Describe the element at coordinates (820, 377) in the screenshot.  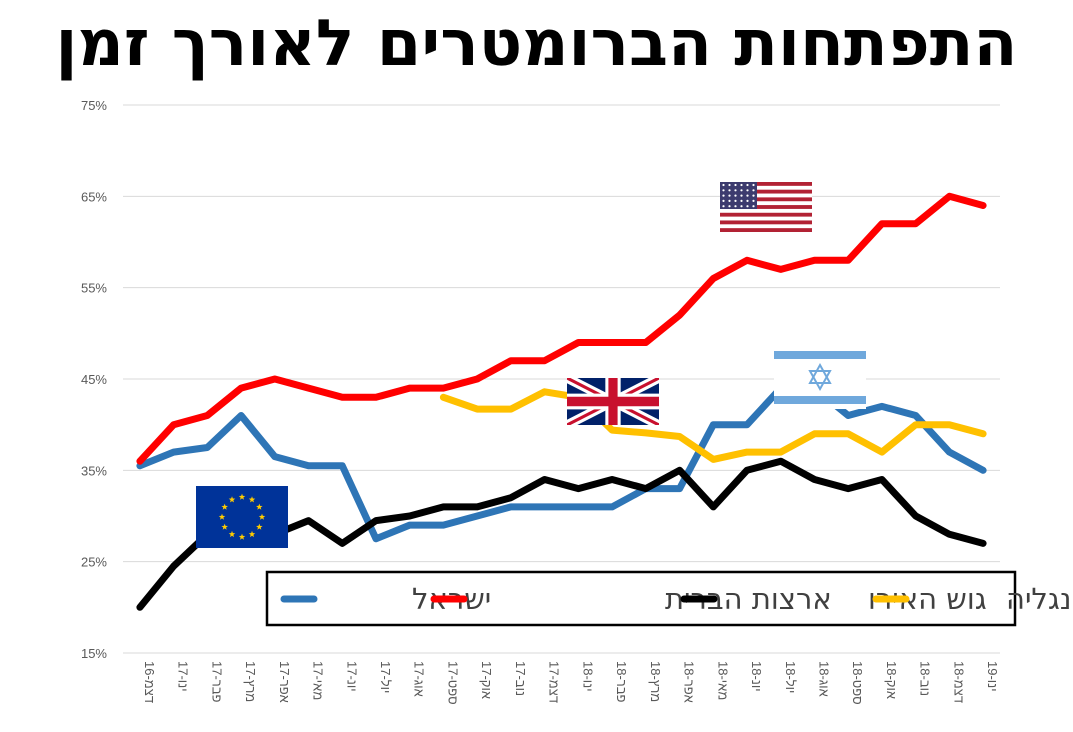
I see `israel-flag-icon` at that location.